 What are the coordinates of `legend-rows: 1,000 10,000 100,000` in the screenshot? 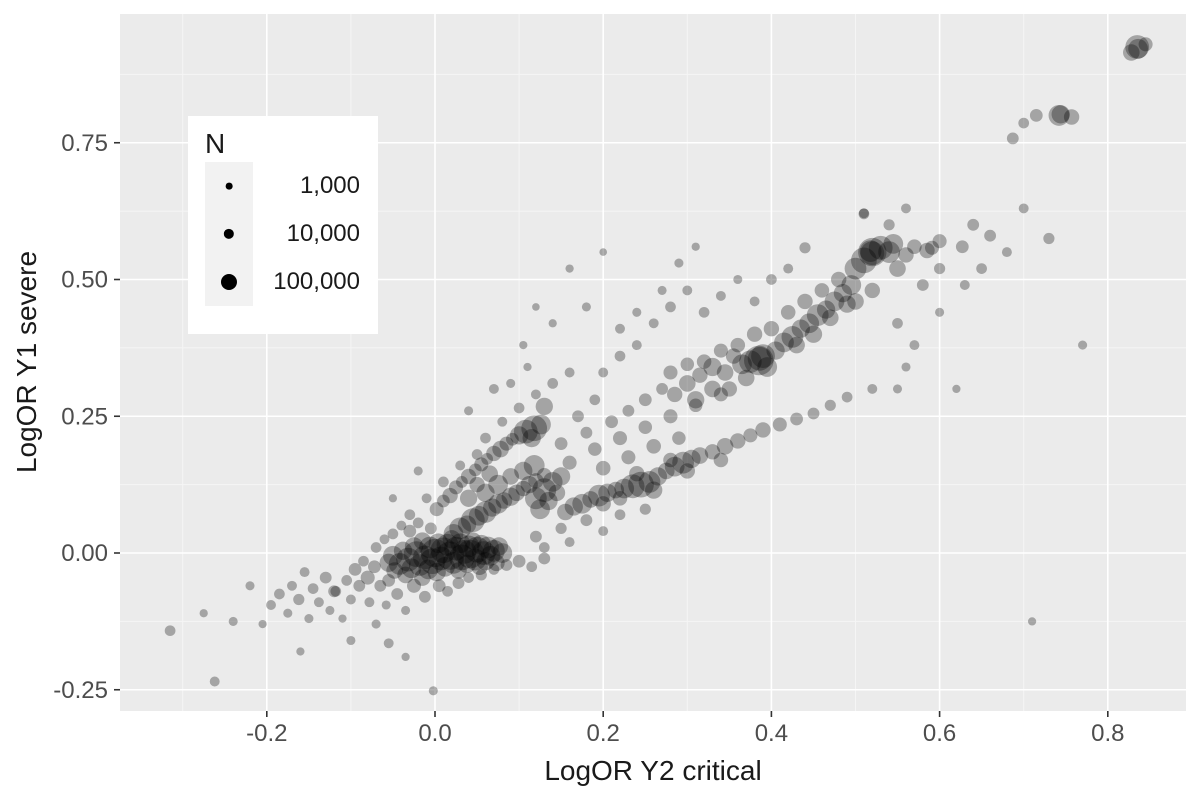 It's located at (283, 234).